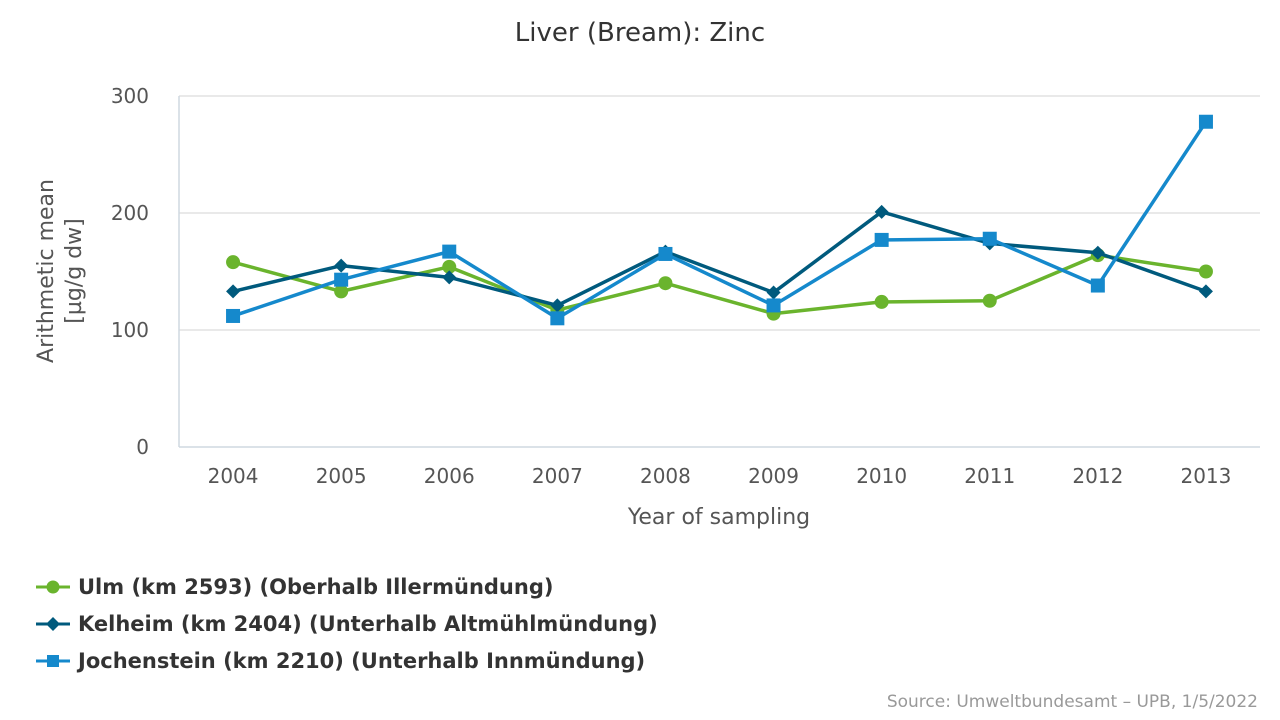 The width and height of the screenshot is (1280, 720). What do you see at coordinates (1205, 271) in the screenshot?
I see `data-point-s0-2013` at bounding box center [1205, 271].